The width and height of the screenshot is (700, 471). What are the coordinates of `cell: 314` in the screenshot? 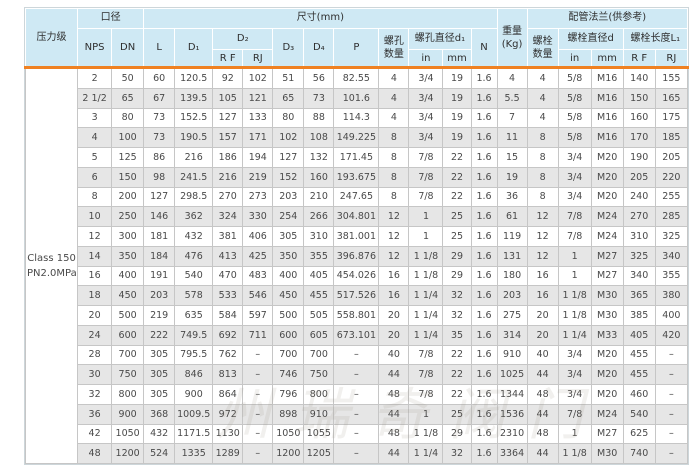 It's located at (512, 335).